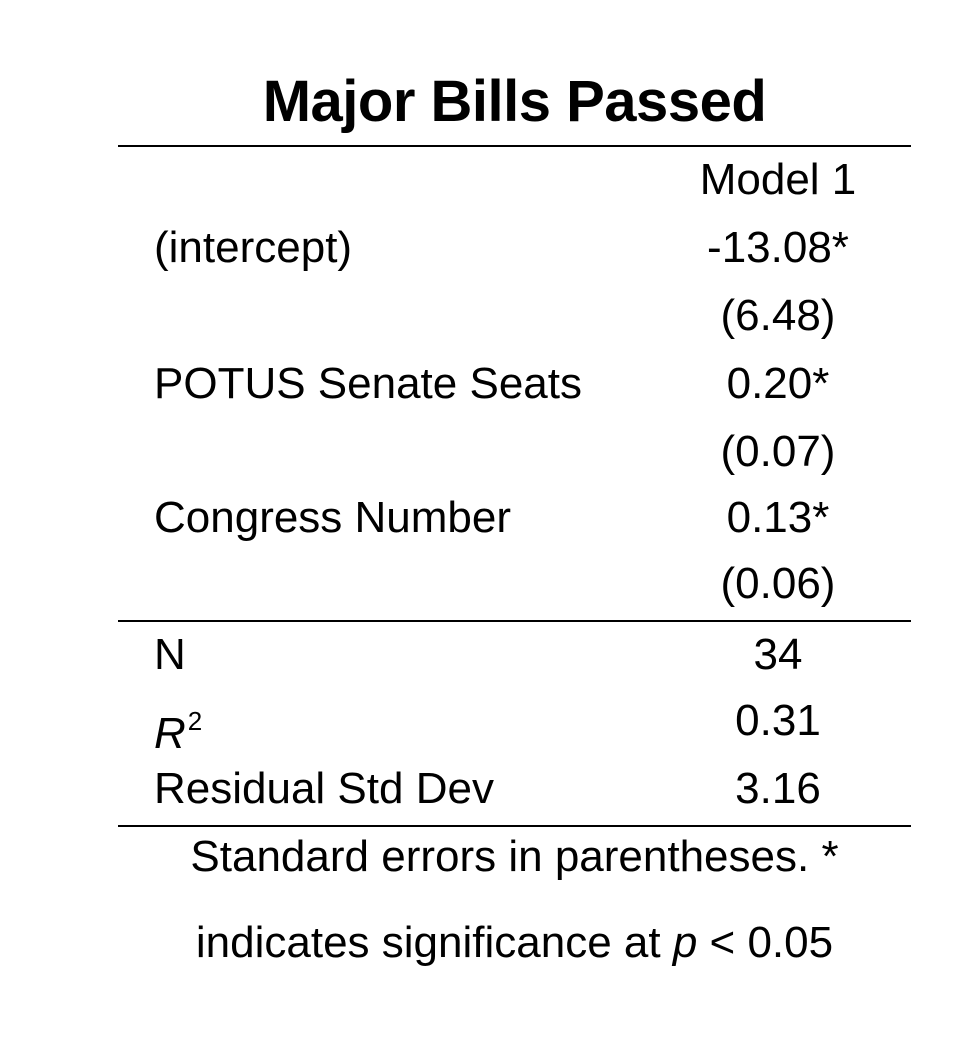 The height and width of the screenshot is (1040, 978). What do you see at coordinates (765, 942) in the screenshot?
I see `note-suffix: < 0.05` at bounding box center [765, 942].